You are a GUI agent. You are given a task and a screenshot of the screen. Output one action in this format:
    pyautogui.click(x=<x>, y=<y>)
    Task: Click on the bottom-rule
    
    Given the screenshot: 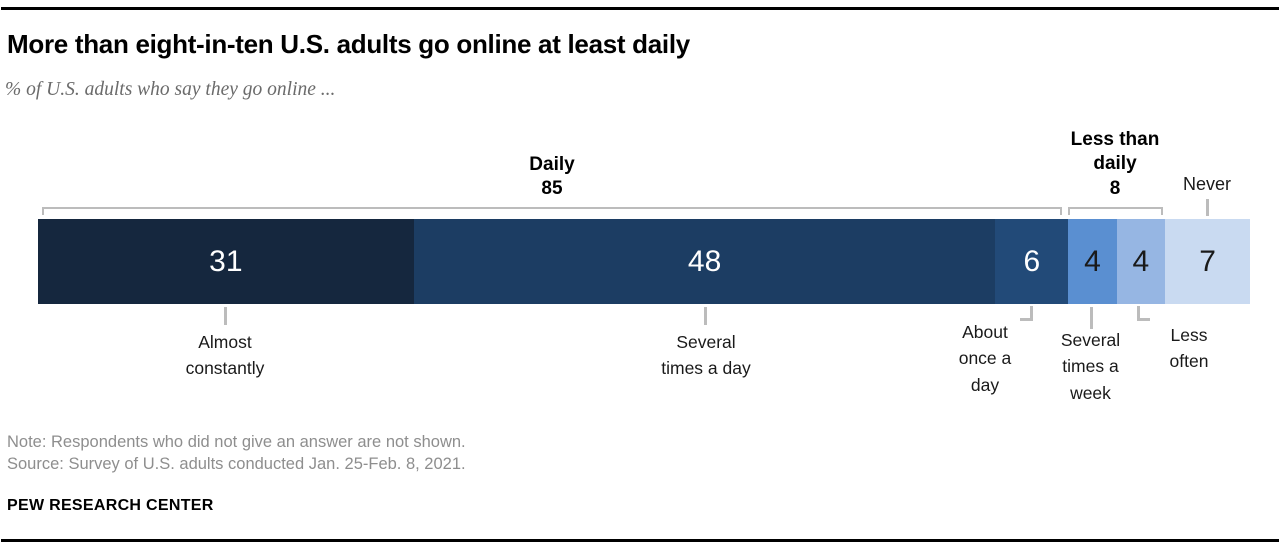 What is the action you would take?
    pyautogui.click(x=640, y=540)
    